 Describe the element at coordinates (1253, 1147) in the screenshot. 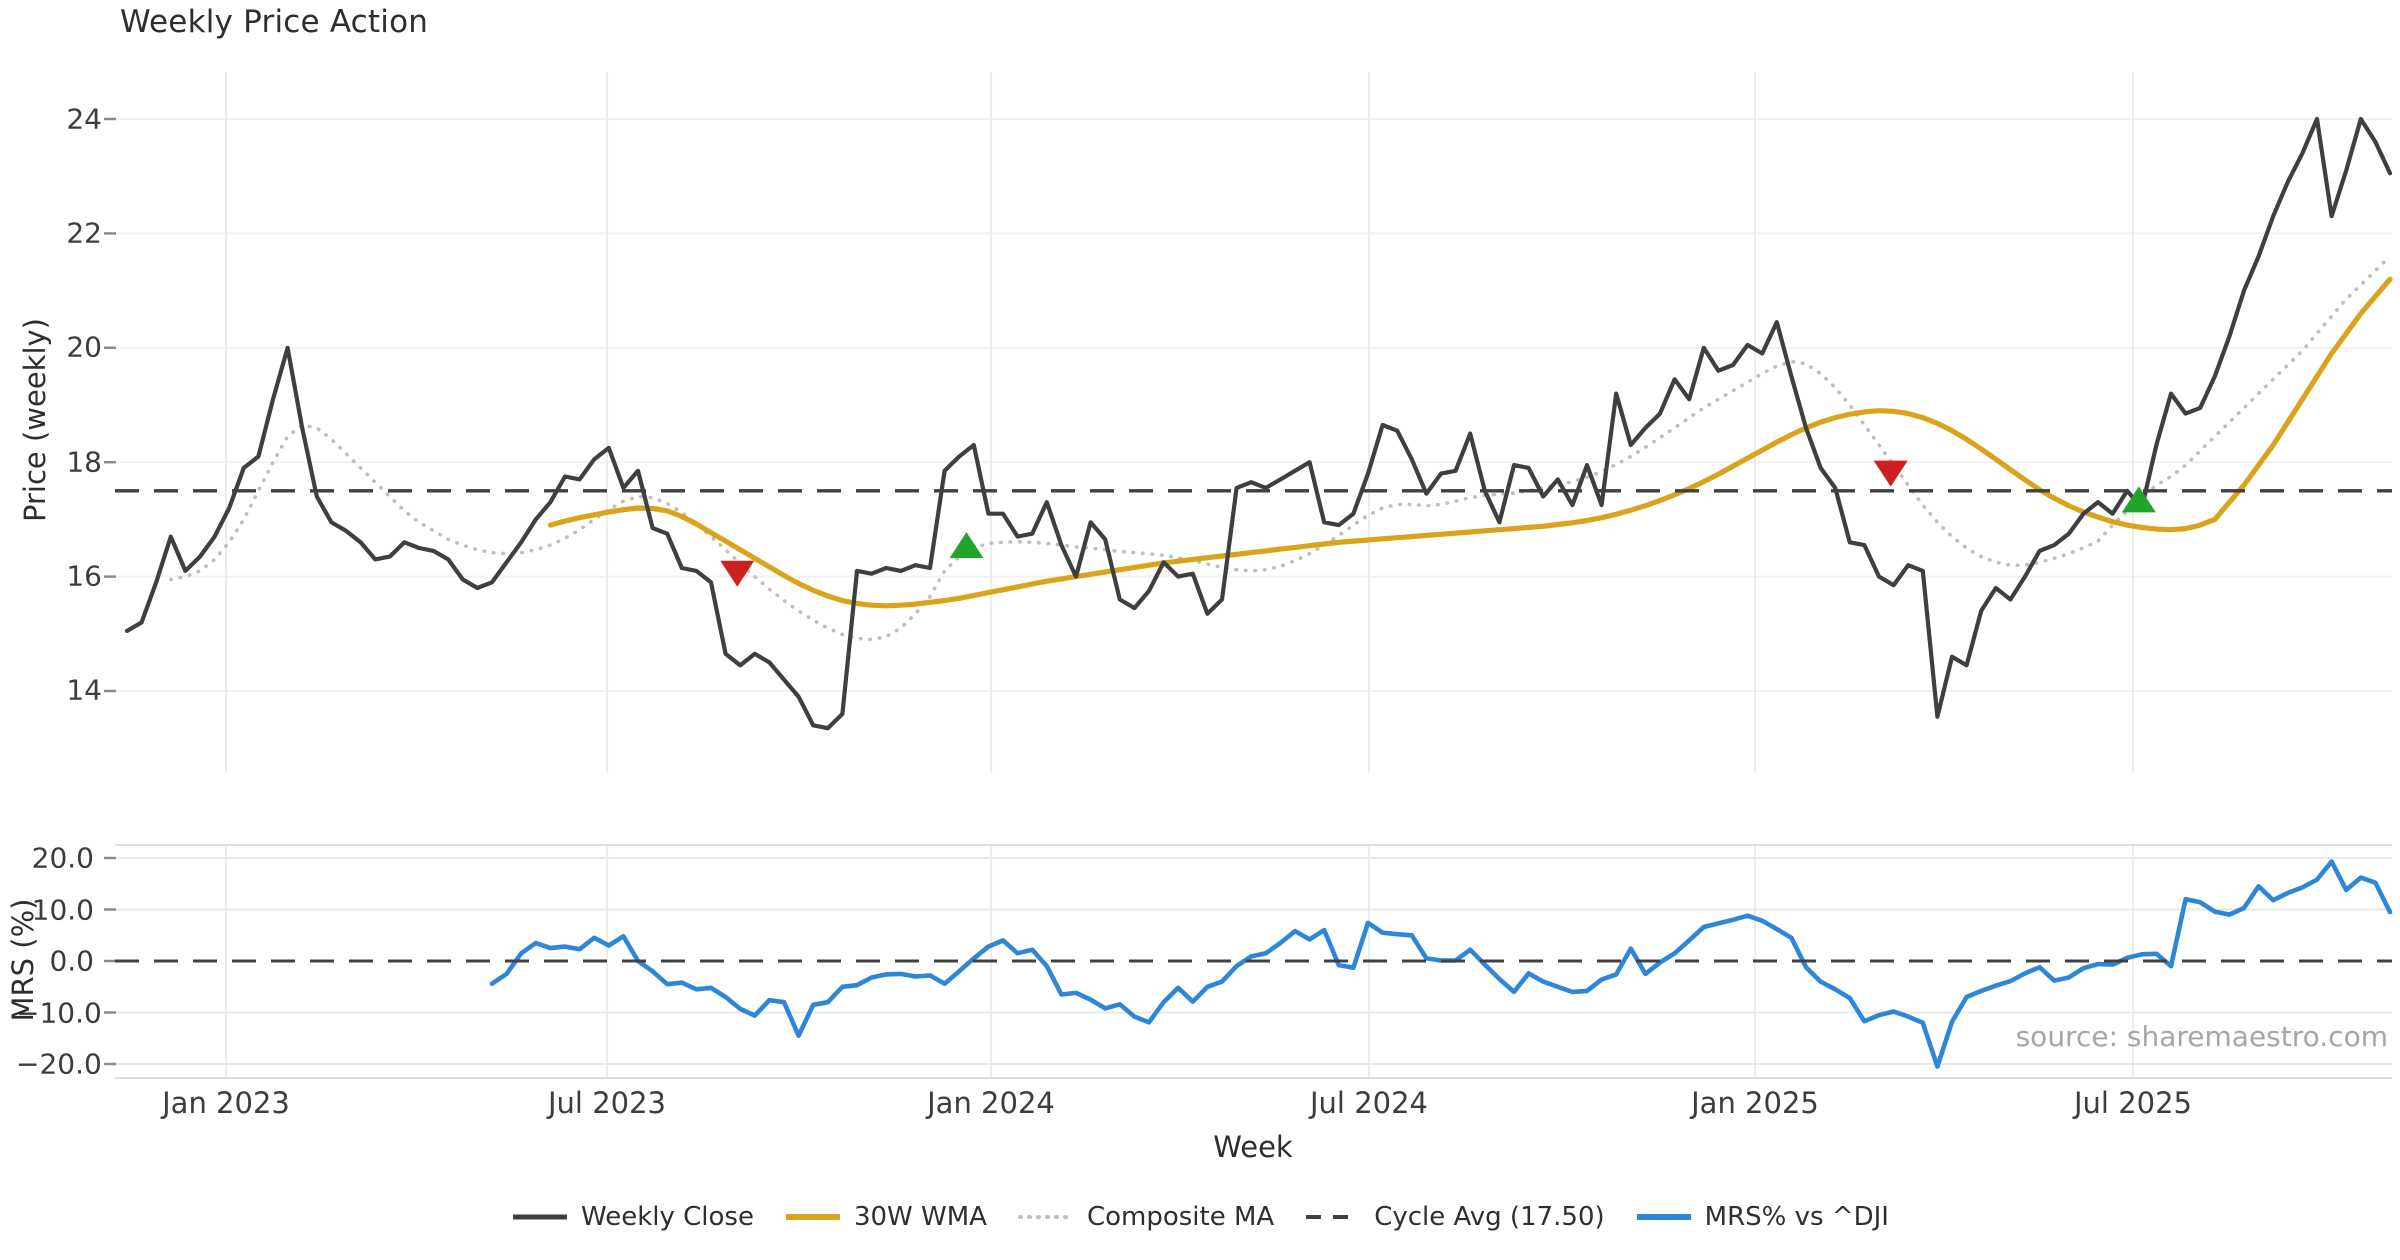

I see `x-axis-title: Week` at that location.